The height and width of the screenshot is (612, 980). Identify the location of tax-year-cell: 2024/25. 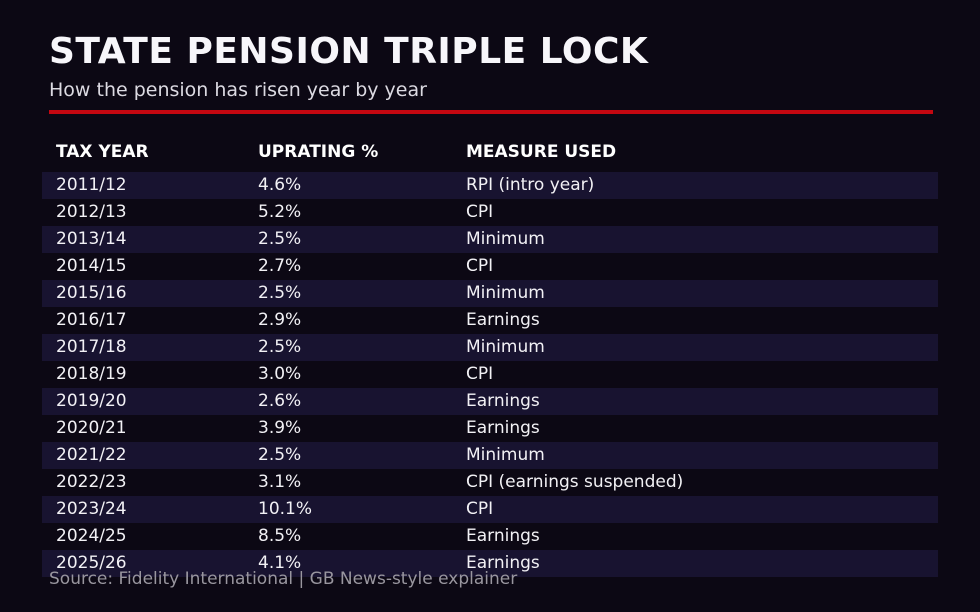
(91, 536).